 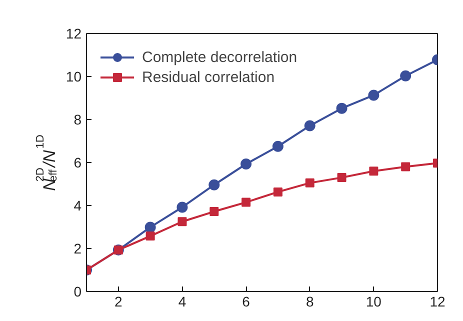 What do you see at coordinates (310, 302) in the screenshot?
I see `x-tick-label: 8` at bounding box center [310, 302].